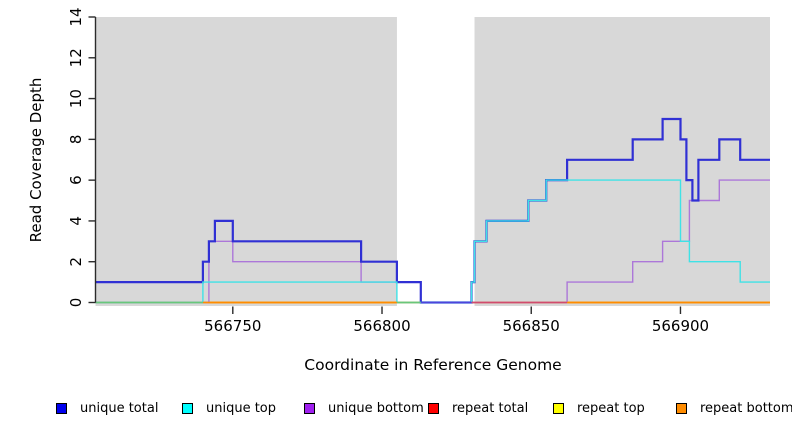  What do you see at coordinates (531, 326) in the screenshot?
I see `x-tick-label: 566850` at bounding box center [531, 326].